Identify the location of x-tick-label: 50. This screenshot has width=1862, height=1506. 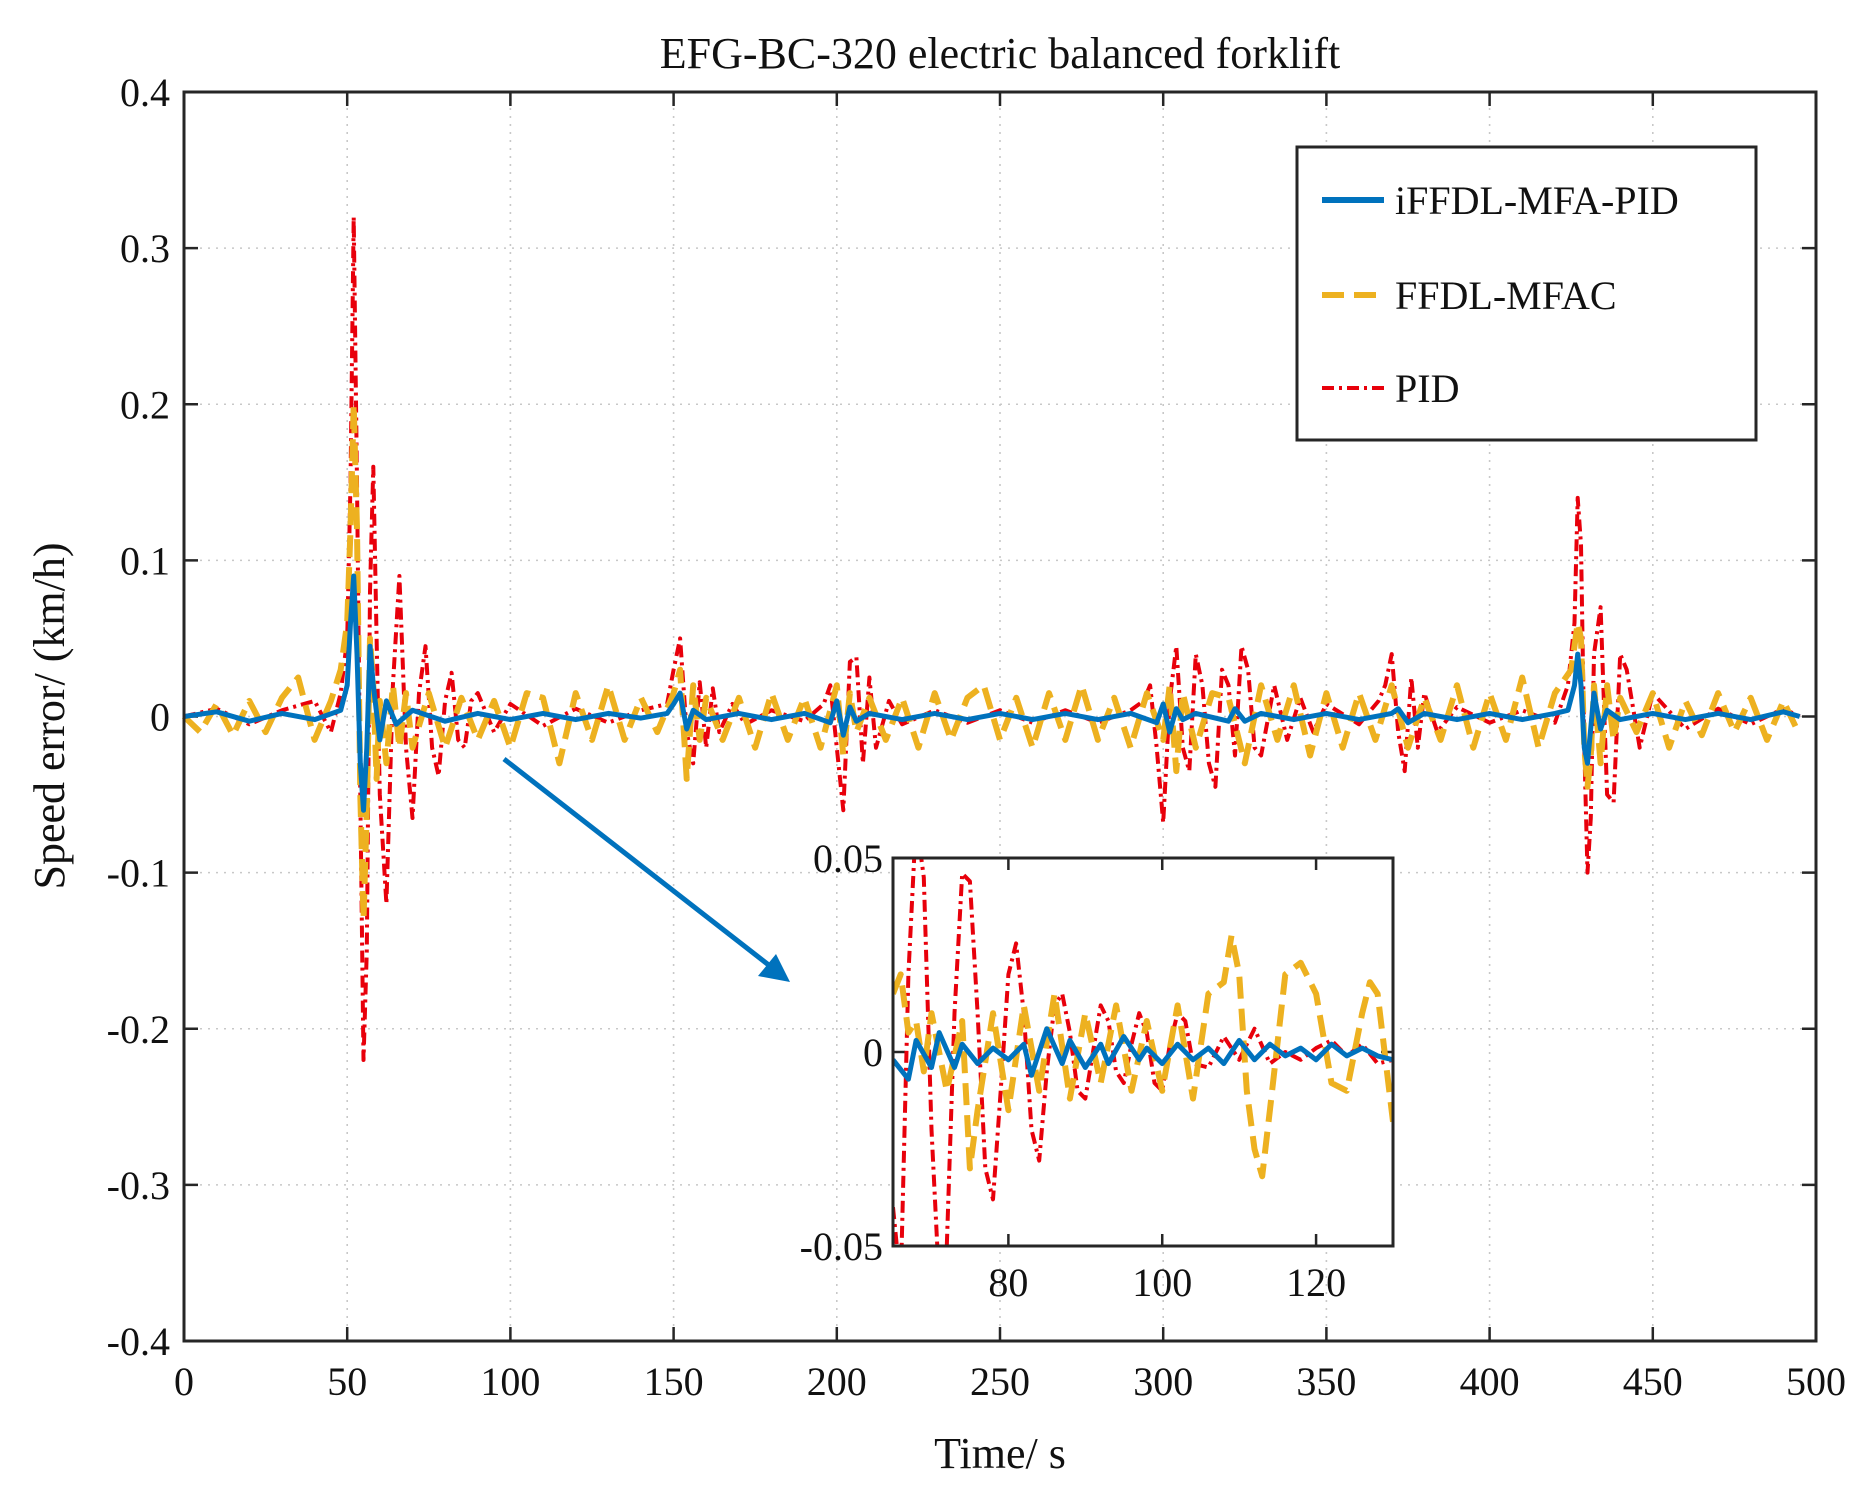
(347, 1381).